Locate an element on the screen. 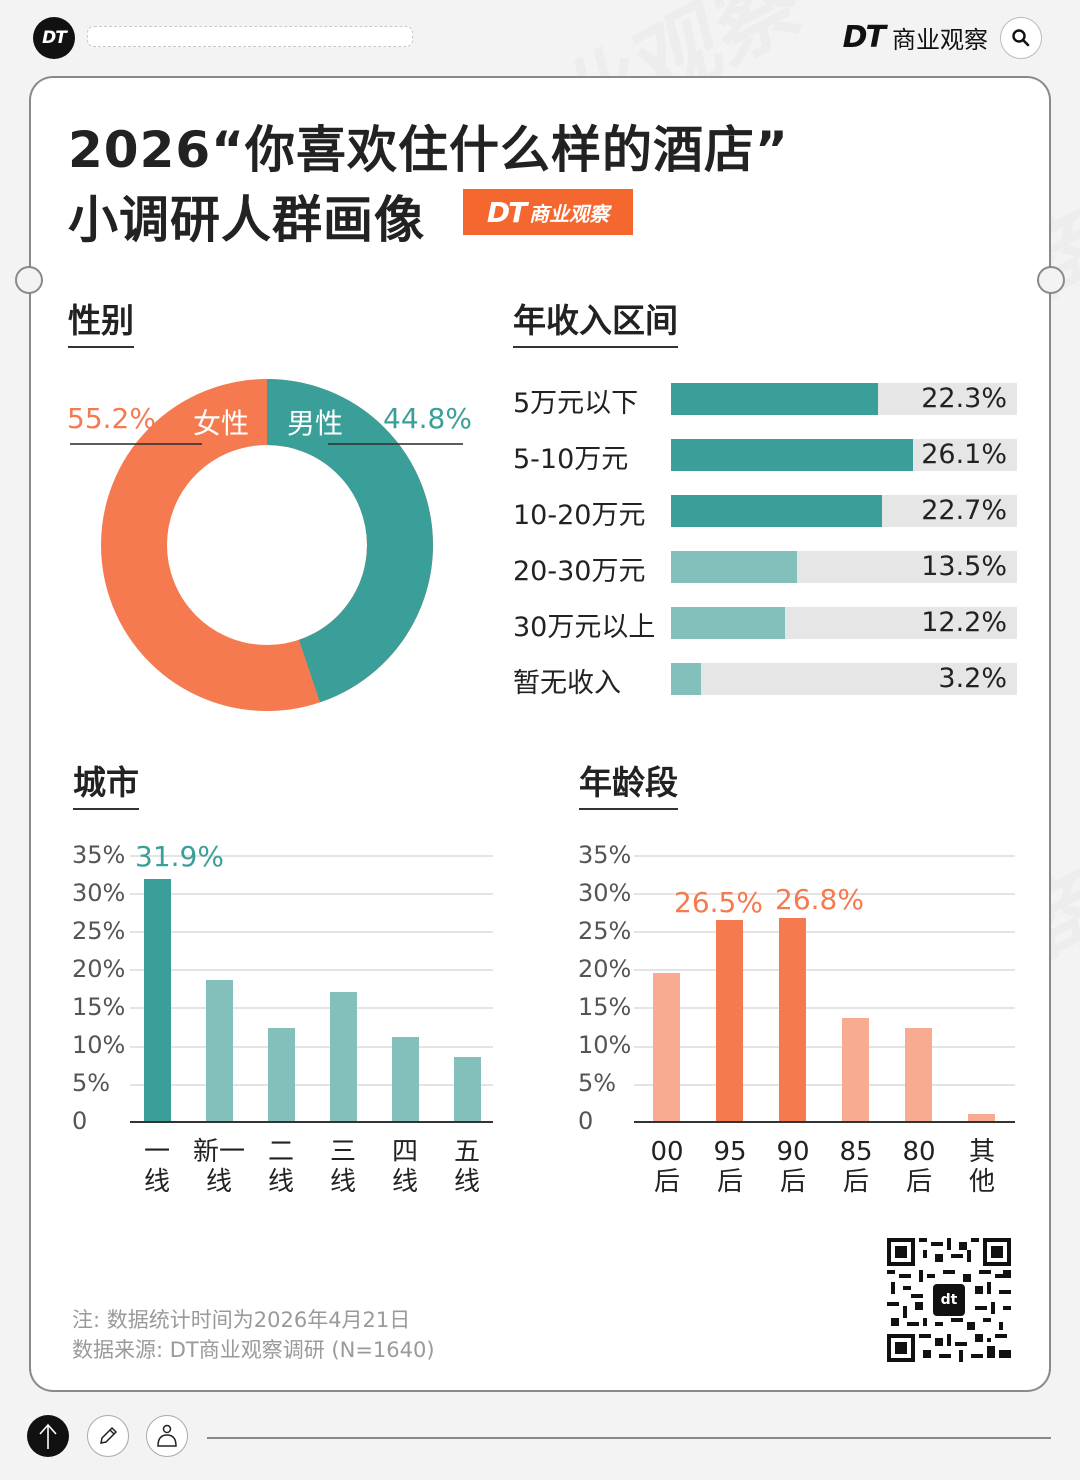 The image size is (1080, 1480). x-label: 四线 is located at coordinates (404, 1167).